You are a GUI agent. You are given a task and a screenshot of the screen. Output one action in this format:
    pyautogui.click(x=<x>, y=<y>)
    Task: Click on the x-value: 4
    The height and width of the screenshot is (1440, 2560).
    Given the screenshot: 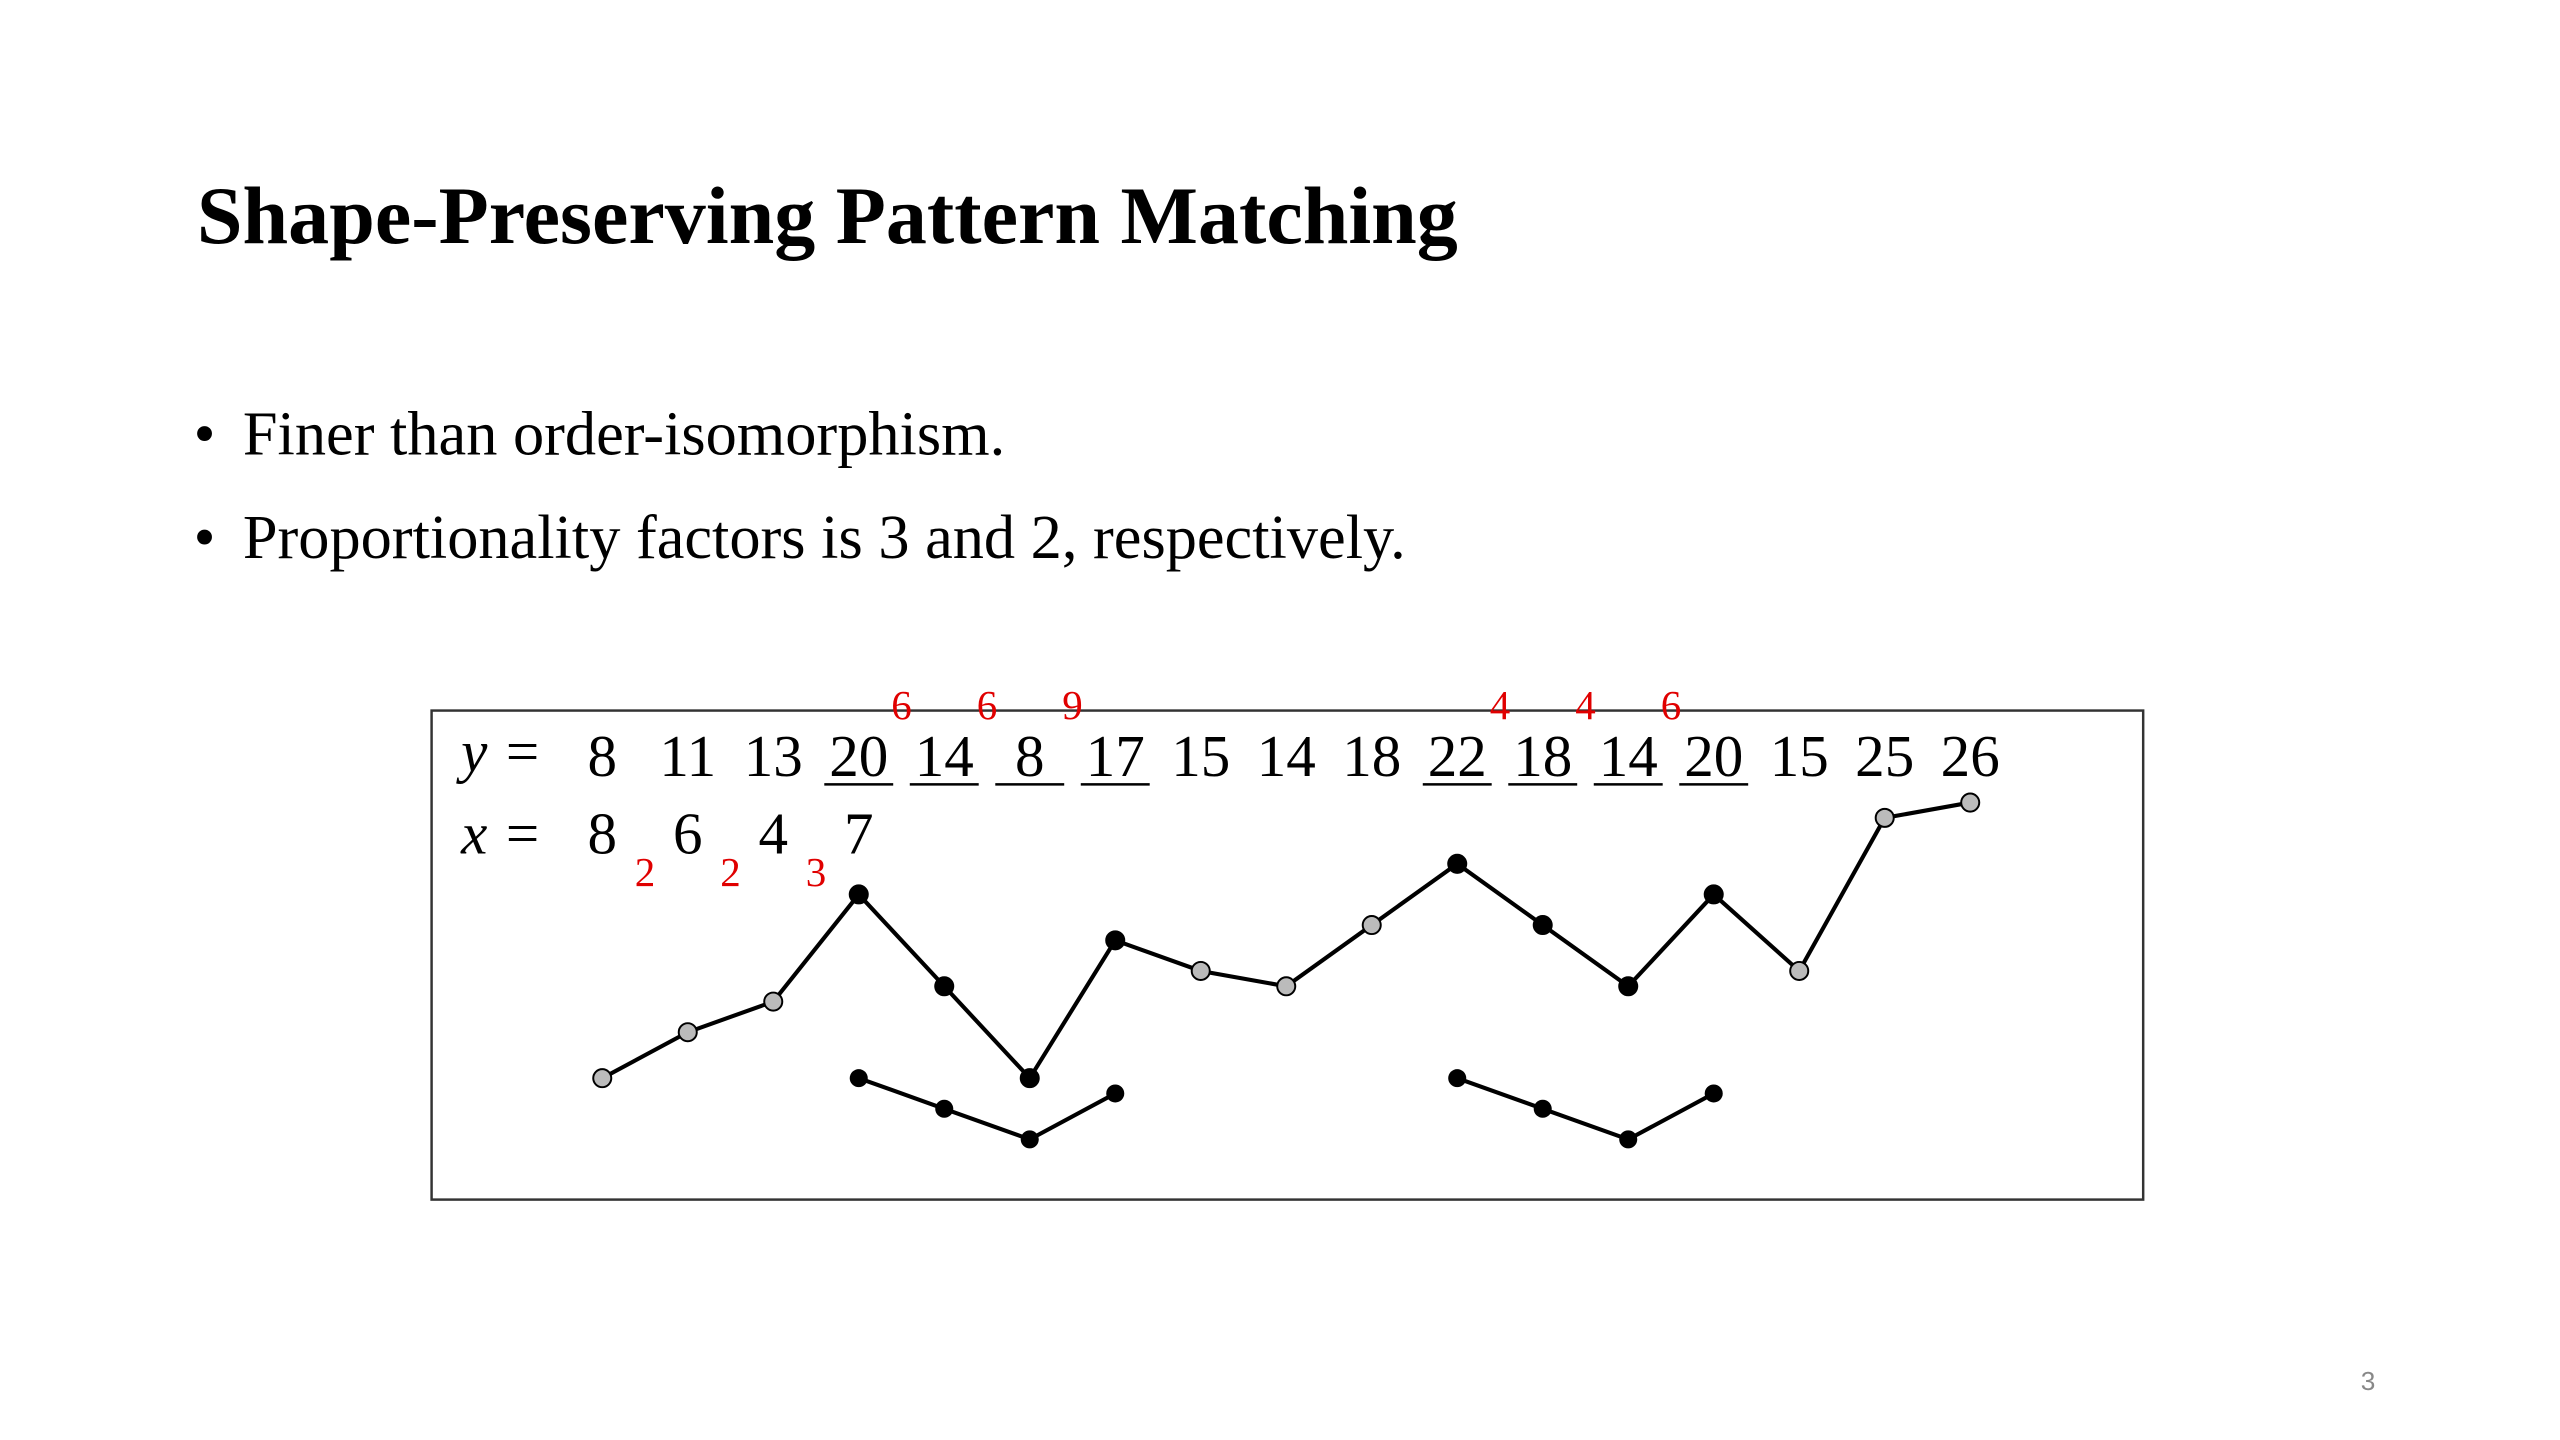 What is the action you would take?
    pyautogui.click(x=773, y=833)
    